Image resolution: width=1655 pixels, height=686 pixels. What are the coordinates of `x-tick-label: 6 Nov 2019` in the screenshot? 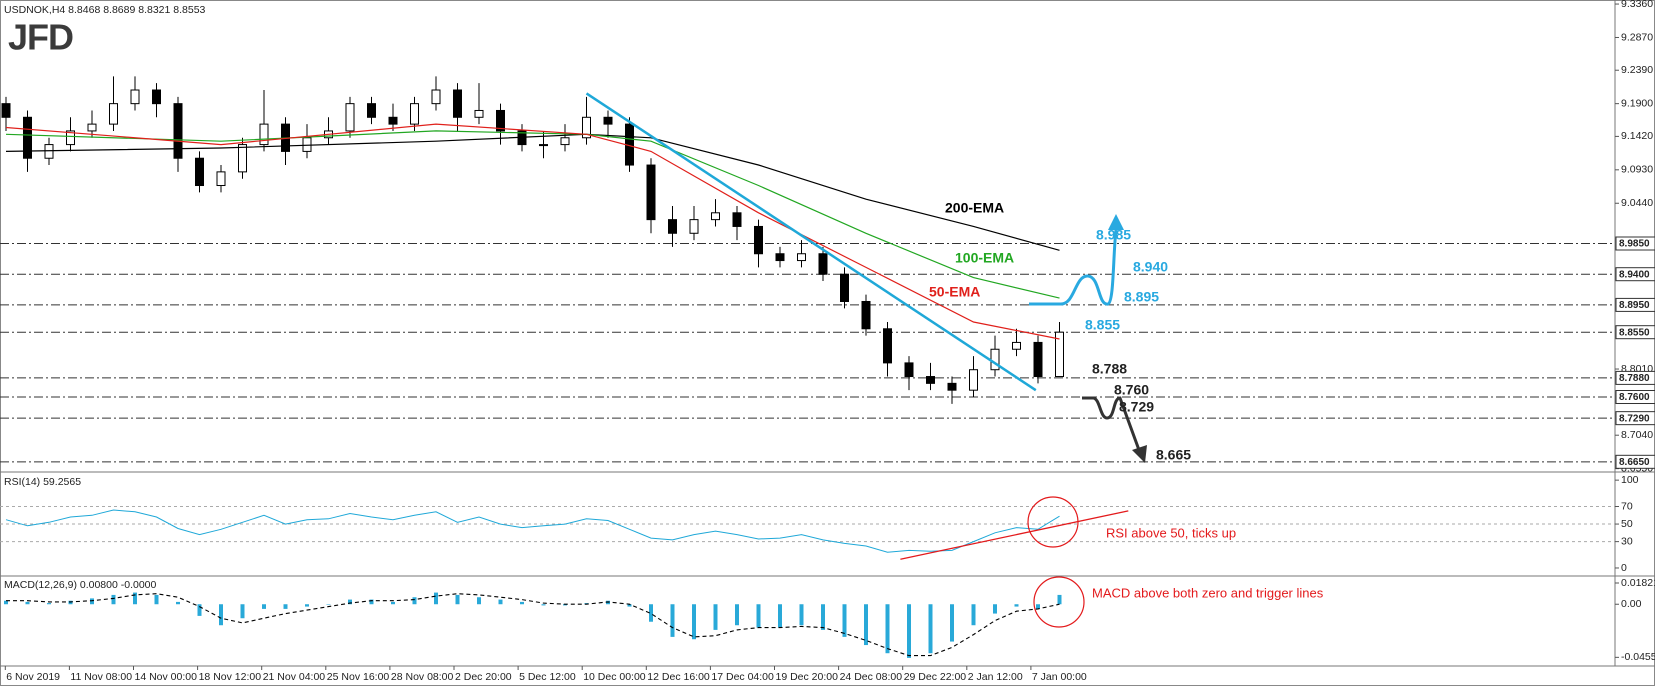 It's located at (33, 677).